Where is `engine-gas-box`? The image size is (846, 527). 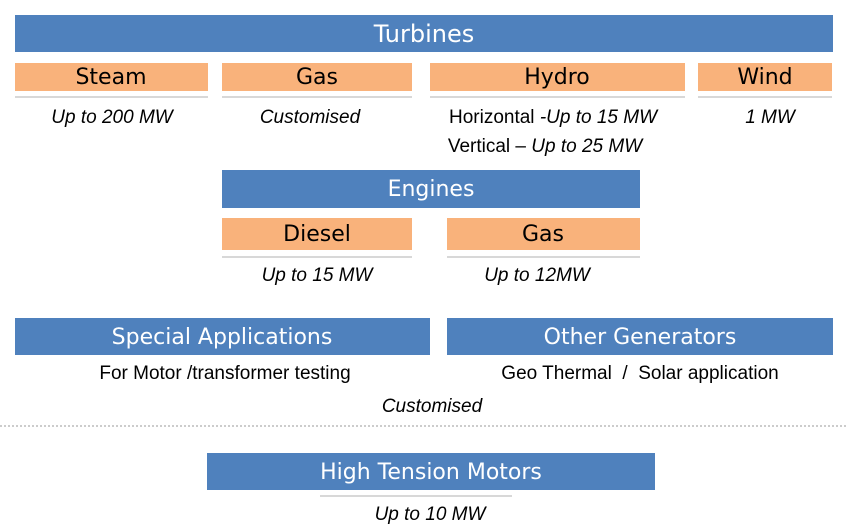 engine-gas-box is located at coordinates (543, 234).